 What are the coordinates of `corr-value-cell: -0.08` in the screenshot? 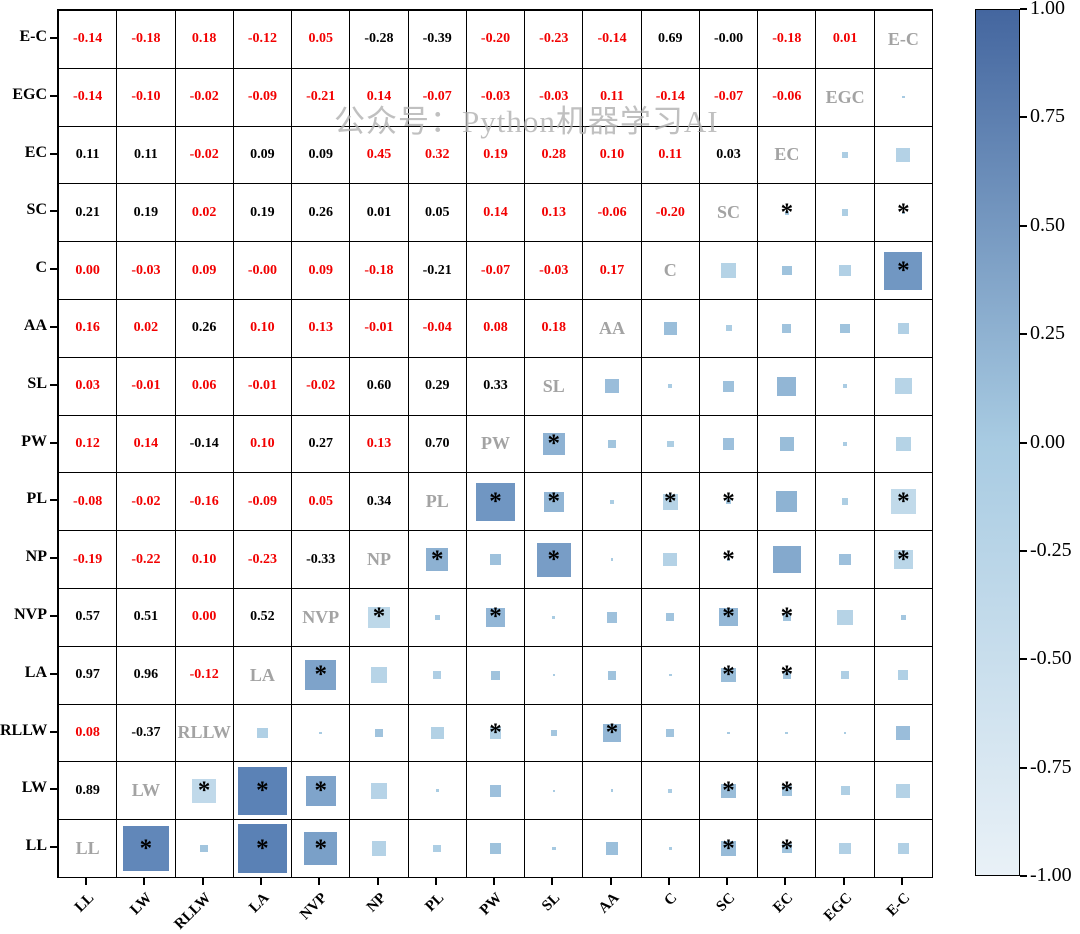 It's located at (88, 502).